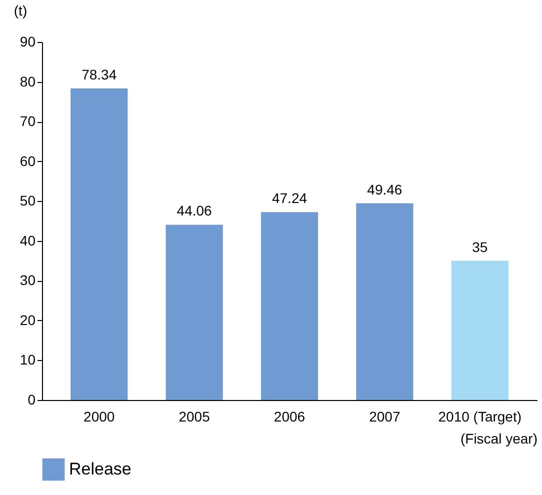  Describe the element at coordinates (28, 200) in the screenshot. I see `y-tick-label: 50` at that location.